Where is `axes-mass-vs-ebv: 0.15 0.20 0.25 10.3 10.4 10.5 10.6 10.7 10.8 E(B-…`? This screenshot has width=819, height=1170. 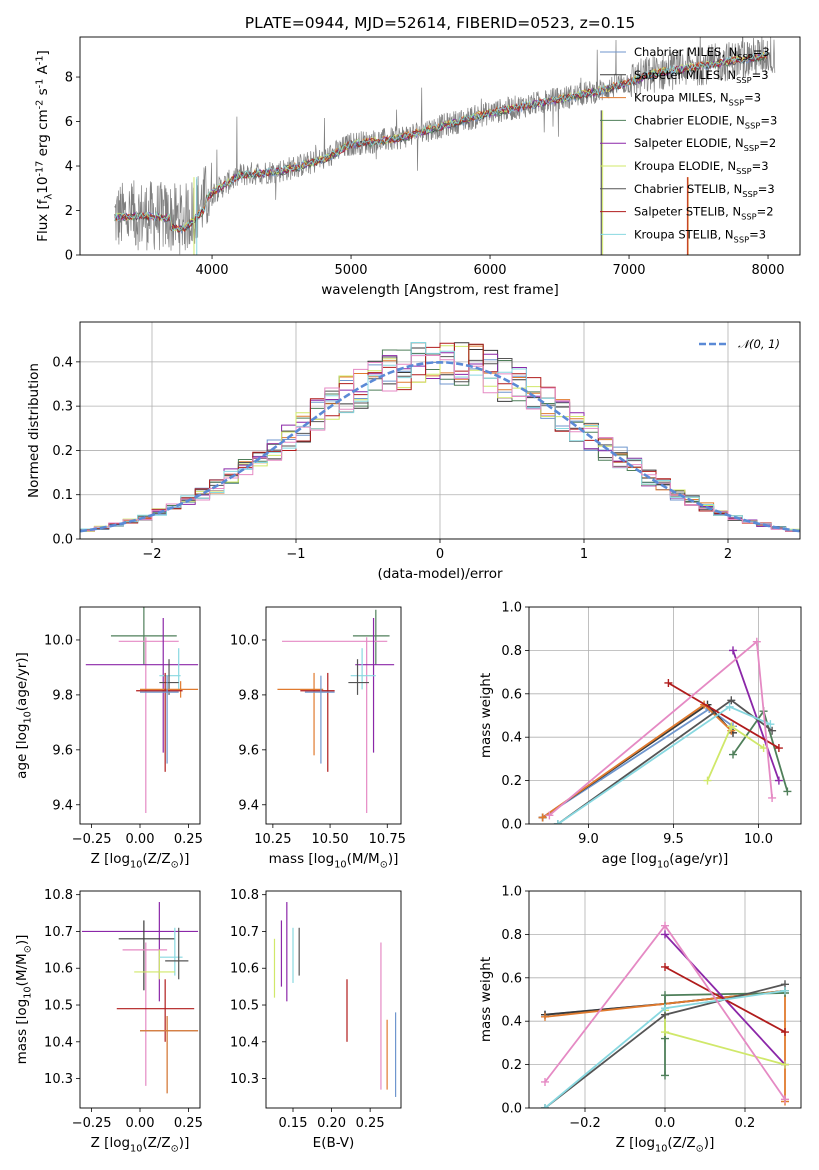 axes-mass-vs-ebv: 0.15 0.20 0.25 10.3 10.4 10.5 10.6 10.7 10.8 E(B-… is located at coordinates (316, 1019).